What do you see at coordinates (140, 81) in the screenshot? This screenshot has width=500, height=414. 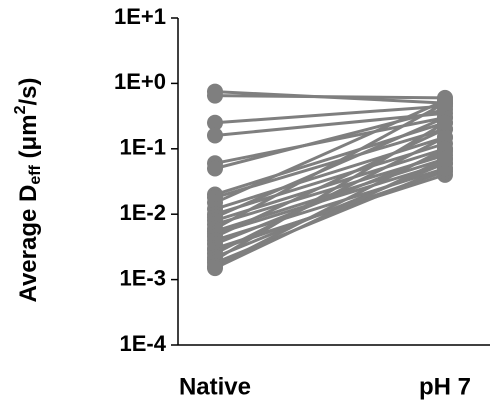 I see `y-tick-label: 1E+0` at bounding box center [140, 81].